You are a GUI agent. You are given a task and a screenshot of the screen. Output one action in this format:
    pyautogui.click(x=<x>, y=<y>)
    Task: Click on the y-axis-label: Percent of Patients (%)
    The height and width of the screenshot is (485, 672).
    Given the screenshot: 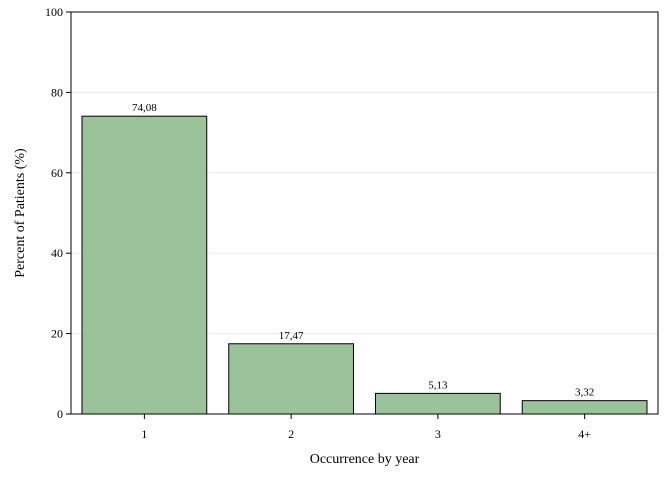 What is the action you would take?
    pyautogui.click(x=20, y=213)
    